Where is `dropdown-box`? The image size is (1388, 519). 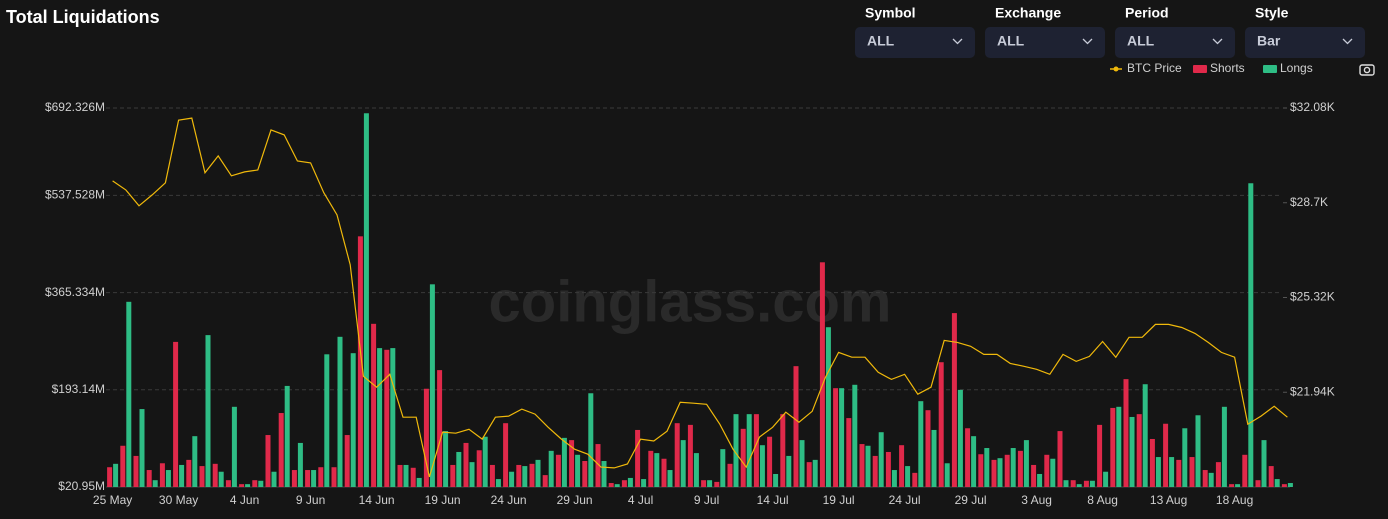
dropdown-box is located at coordinates (915, 42).